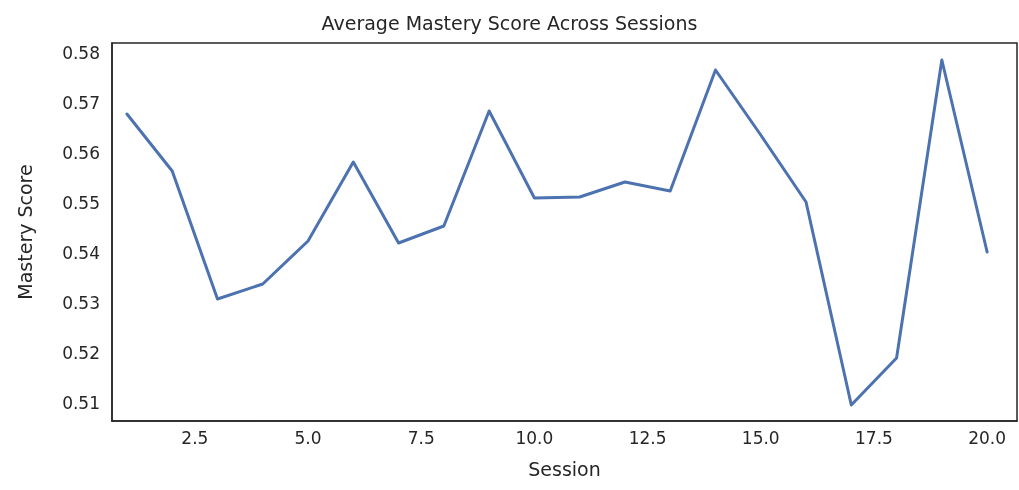  I want to click on y-tick-label: 0.55, so click(81, 203).